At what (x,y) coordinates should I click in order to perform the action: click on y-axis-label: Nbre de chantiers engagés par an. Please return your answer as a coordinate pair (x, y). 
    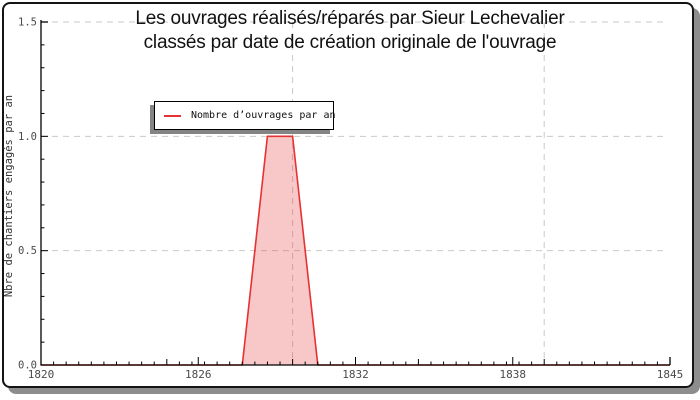
    Looking at the image, I should click on (9, 196).